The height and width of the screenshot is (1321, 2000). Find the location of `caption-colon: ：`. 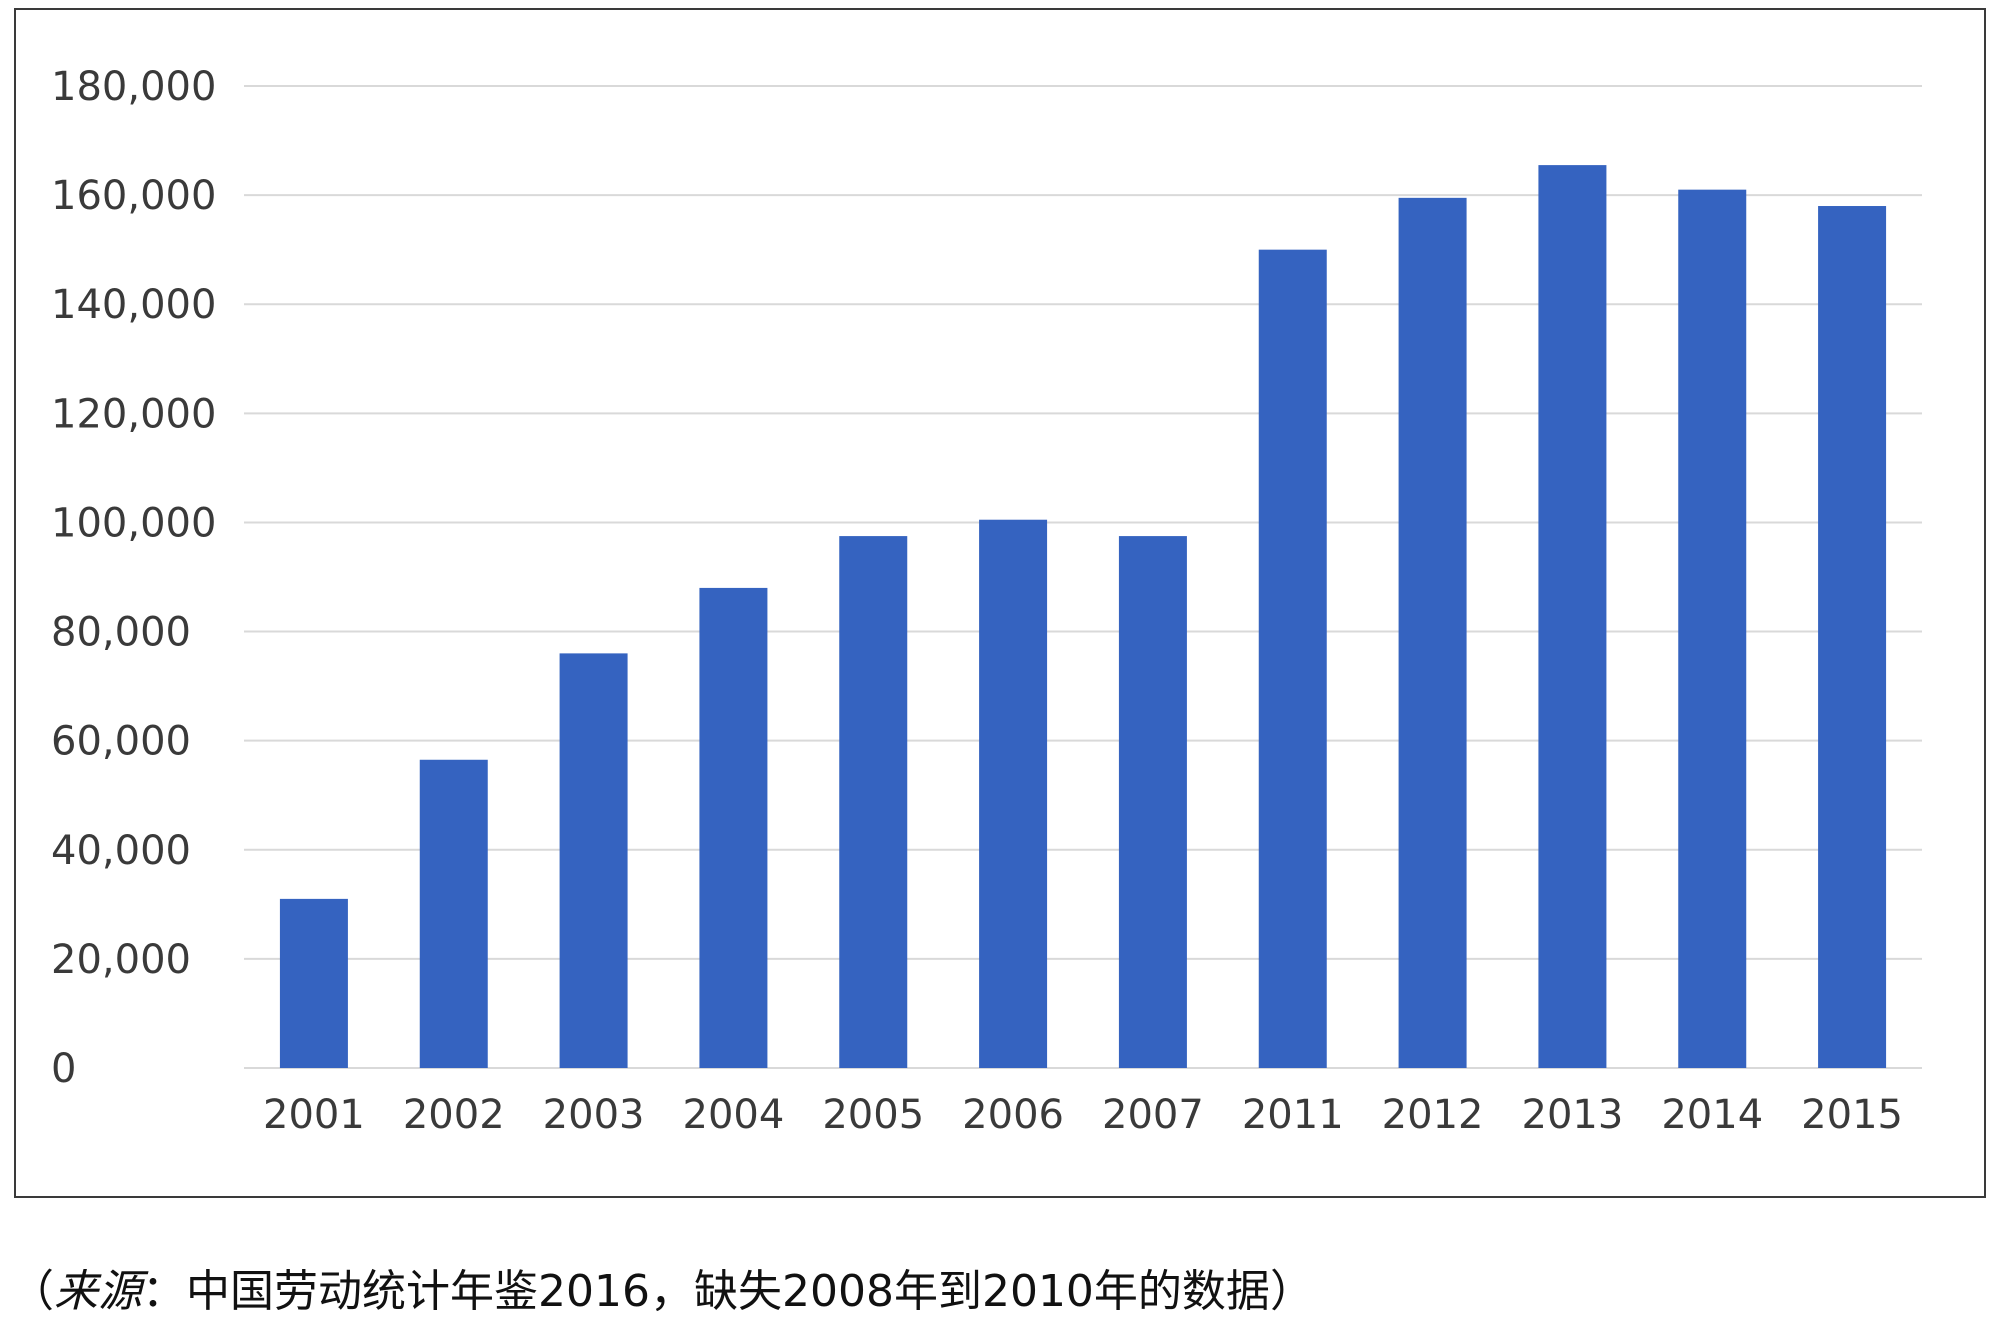

caption-colon: ： is located at coordinates (164, 1291).